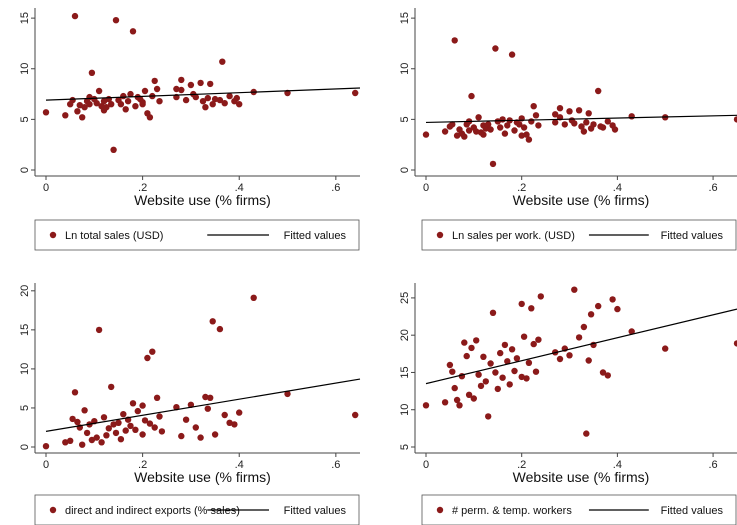 Image resolution: width=737 pixels, height=525 pixels. Describe the element at coordinates (114, 236) in the screenshot. I see `legend-label-series: Ln total sales (USD)` at that location.